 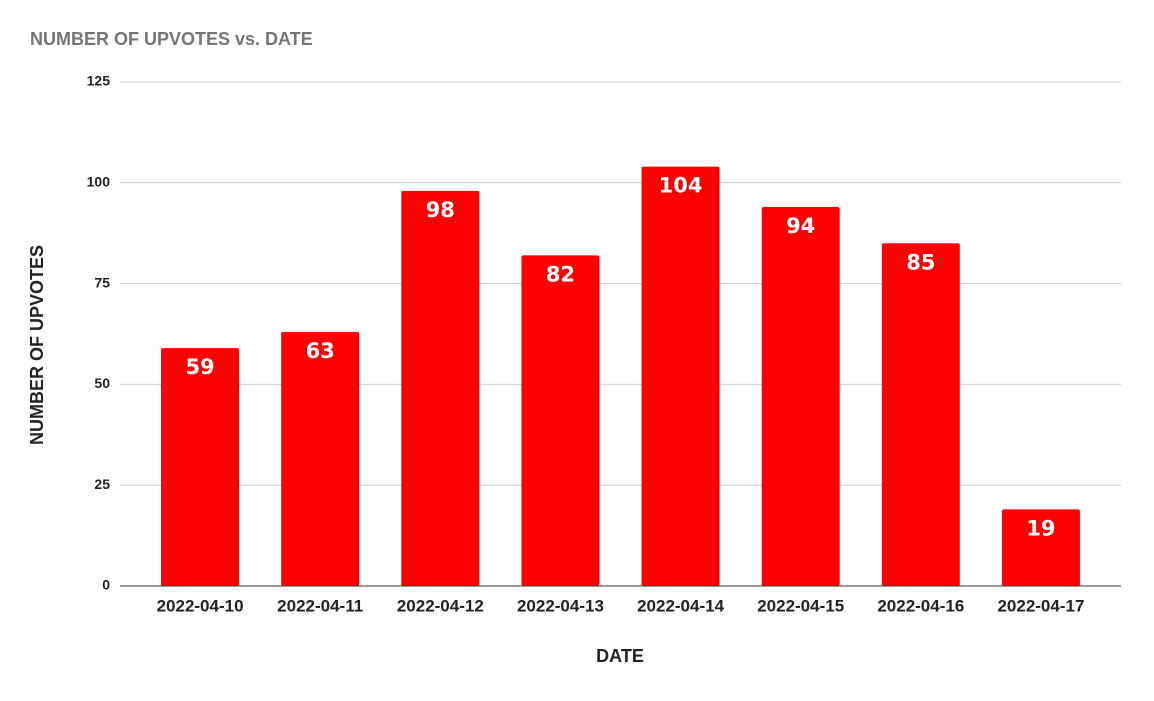 What do you see at coordinates (620, 656) in the screenshot?
I see `x-axis-label: DATE` at bounding box center [620, 656].